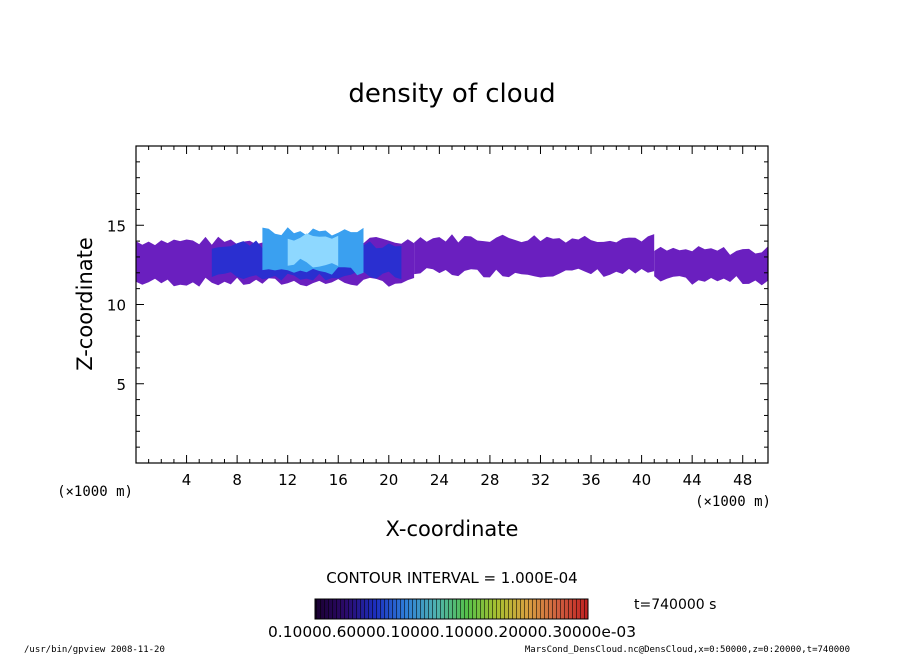  What do you see at coordinates (675, 605) in the screenshot?
I see `time-label: t=740000 s` at bounding box center [675, 605].